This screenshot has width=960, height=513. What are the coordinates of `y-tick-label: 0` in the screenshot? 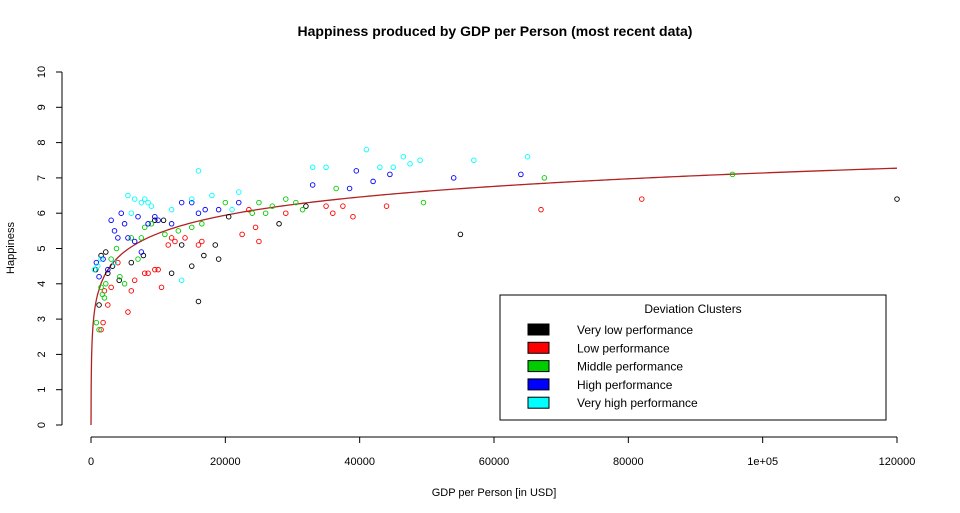 It's located at (42, 425).